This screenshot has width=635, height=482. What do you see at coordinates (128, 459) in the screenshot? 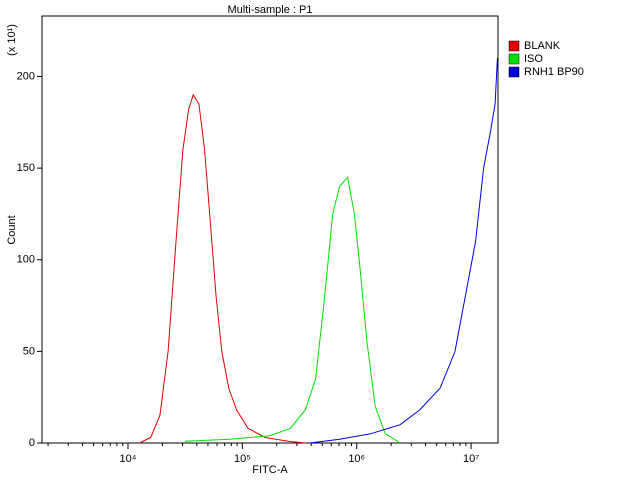
I see `x-tick-label: 10⁴` at bounding box center [128, 459].